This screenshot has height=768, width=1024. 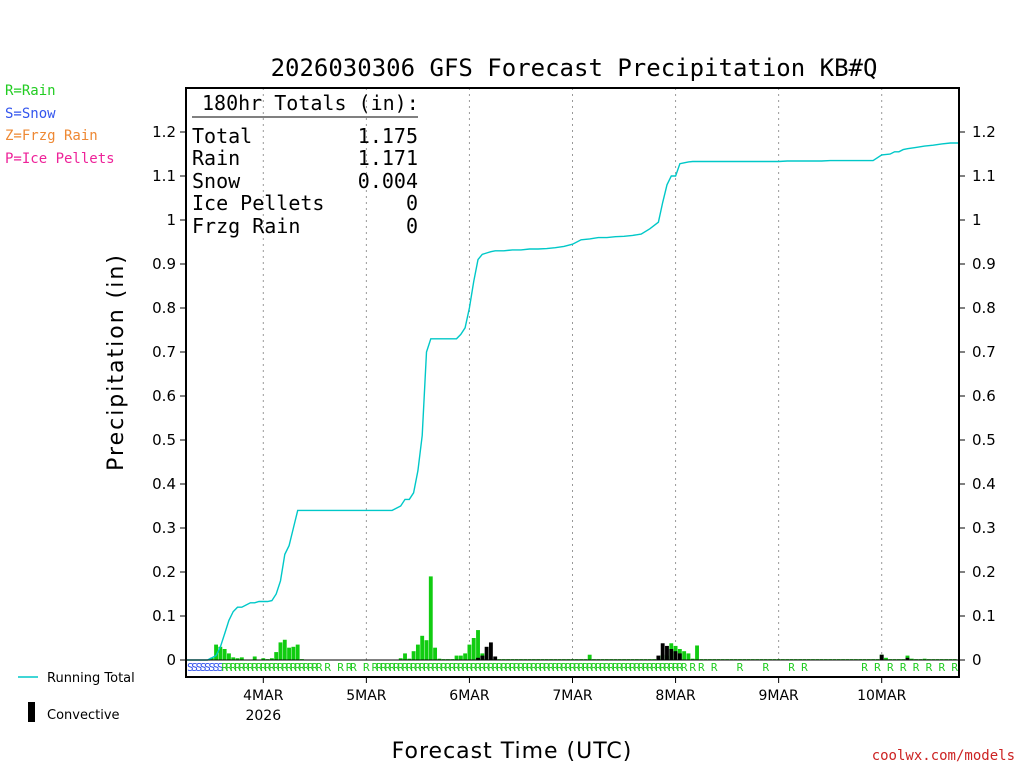 What do you see at coordinates (412, 203) in the screenshot?
I see `totals-ice-pellets-value: 0` at bounding box center [412, 203].